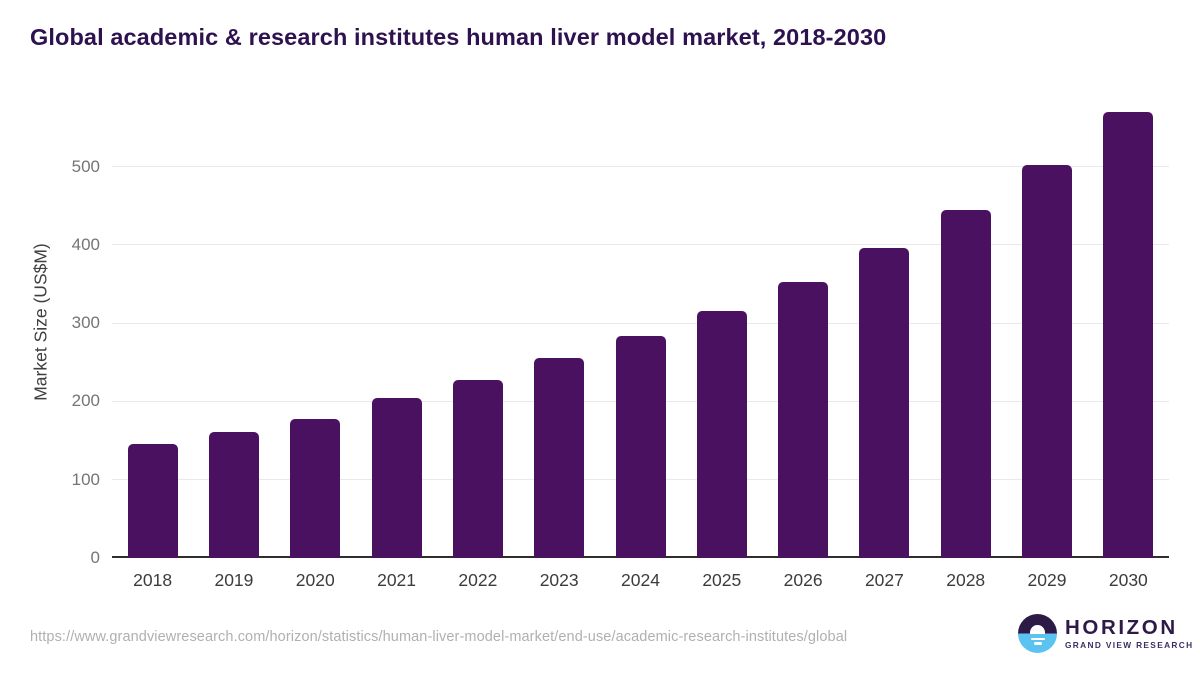  I want to click on x-tick-label: 2027, so click(884, 580).